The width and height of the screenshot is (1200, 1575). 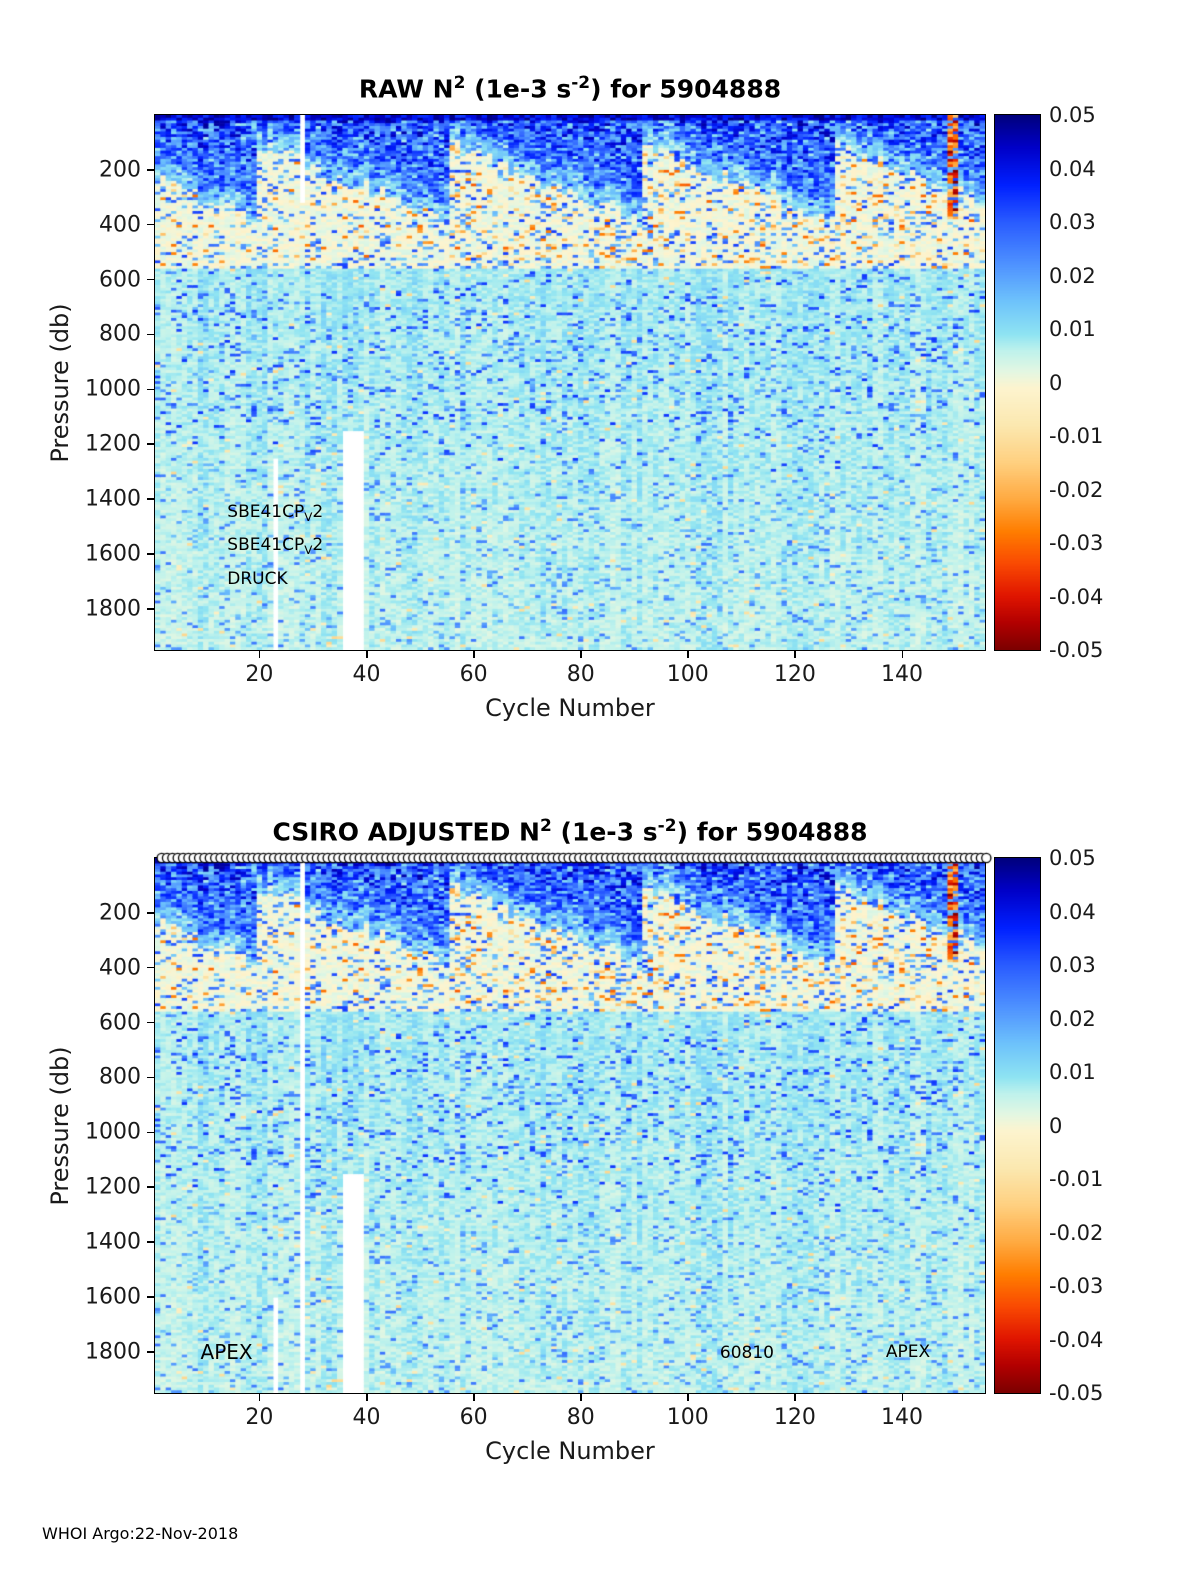 I want to click on annotation: 60810, so click(x=747, y=1353).